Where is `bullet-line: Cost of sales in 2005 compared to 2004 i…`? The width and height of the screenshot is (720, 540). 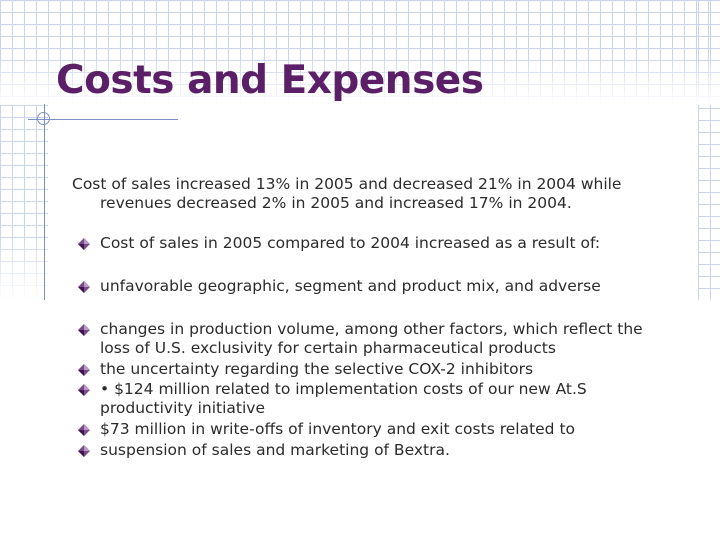 bullet-line: Cost of sales in 2005 compared to 2004 i… is located at coordinates (350, 243).